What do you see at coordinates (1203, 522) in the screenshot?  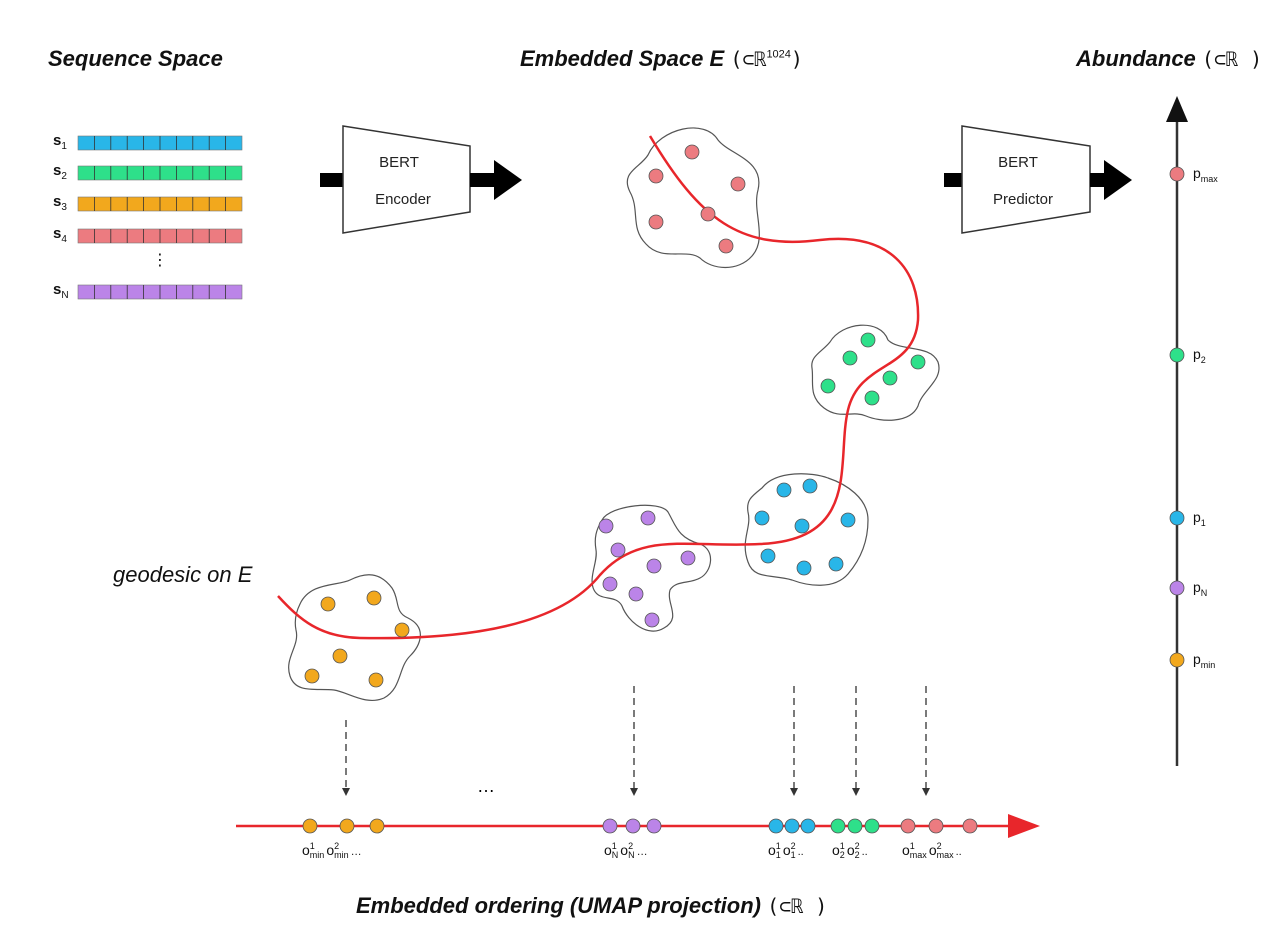 I see `abundance-label-sub: 1` at bounding box center [1203, 522].